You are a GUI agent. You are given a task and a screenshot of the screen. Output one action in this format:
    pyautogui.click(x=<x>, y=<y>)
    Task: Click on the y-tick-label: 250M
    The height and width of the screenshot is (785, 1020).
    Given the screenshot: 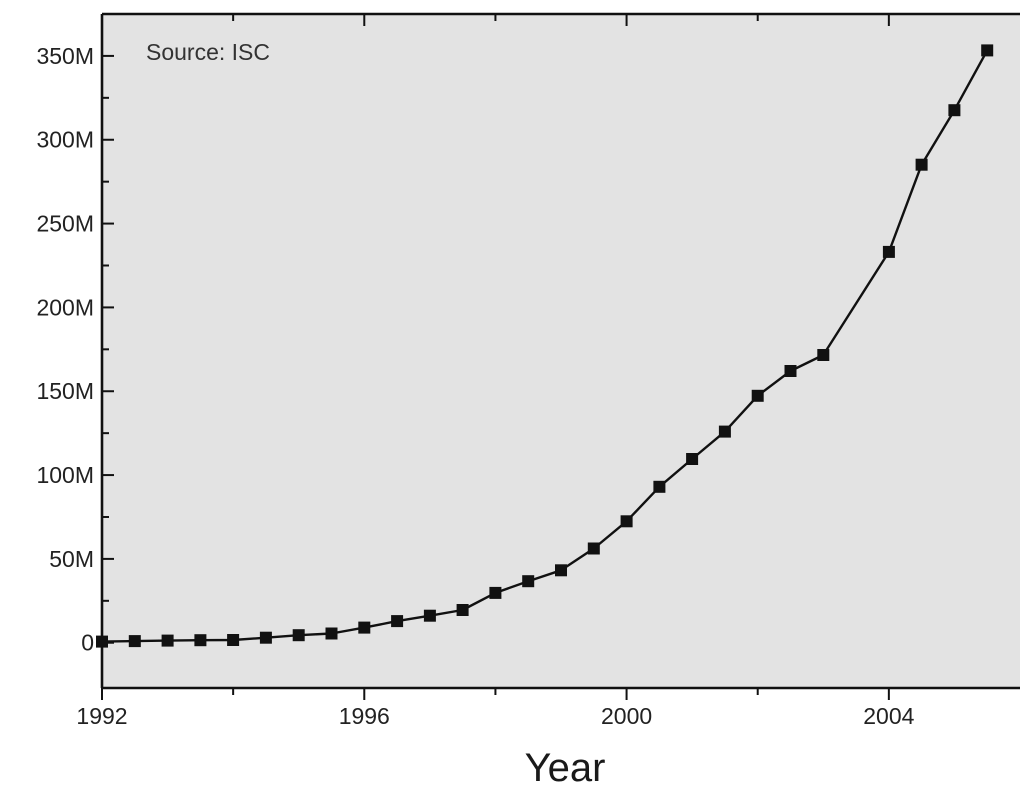 What is the action you would take?
    pyautogui.click(x=65, y=224)
    